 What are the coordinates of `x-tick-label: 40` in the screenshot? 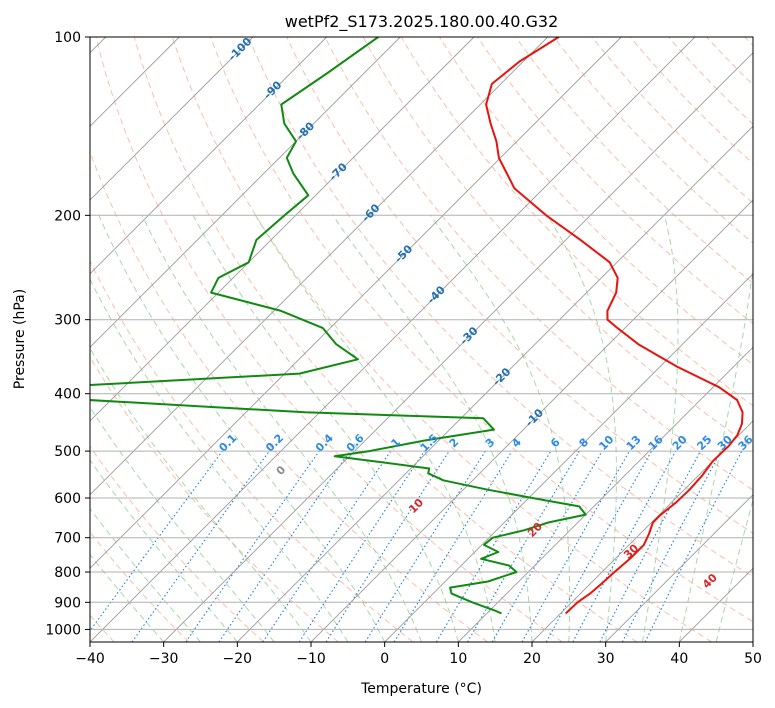 It's located at (679, 659).